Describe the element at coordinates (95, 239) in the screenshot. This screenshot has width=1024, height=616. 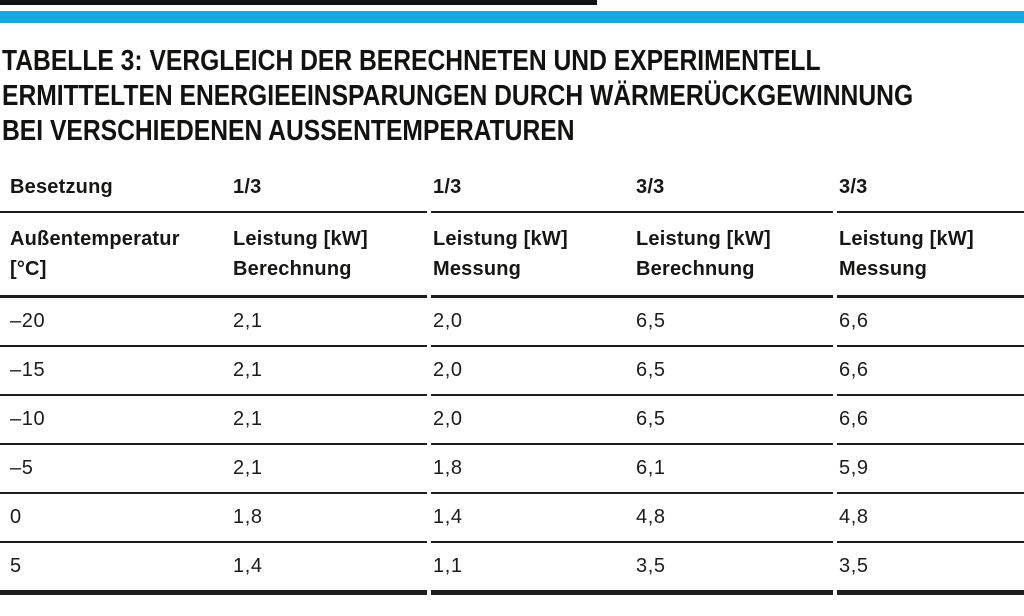
I see `header-line: Außentemperatur` at that location.